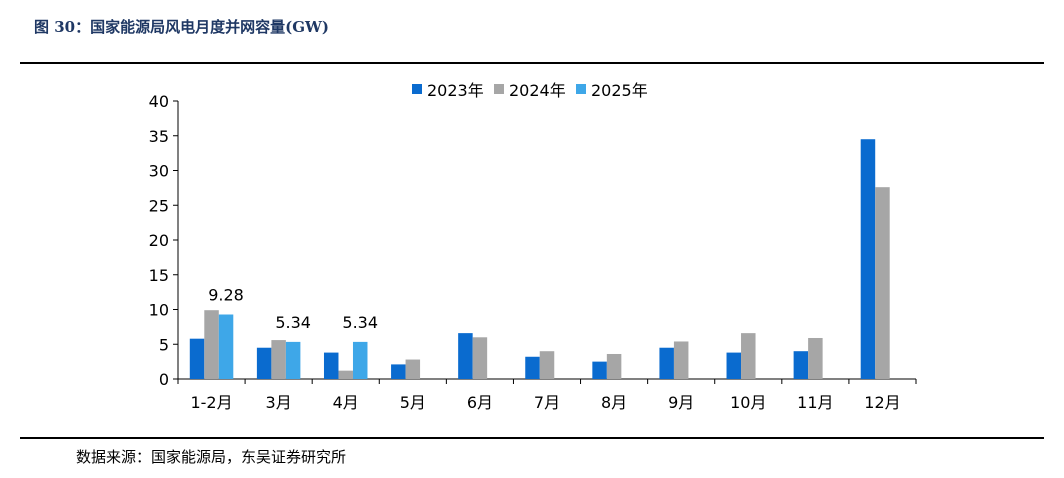  I want to click on data-source-note: 数据来源：国家能源局，东吴证券研究所, so click(211, 457).